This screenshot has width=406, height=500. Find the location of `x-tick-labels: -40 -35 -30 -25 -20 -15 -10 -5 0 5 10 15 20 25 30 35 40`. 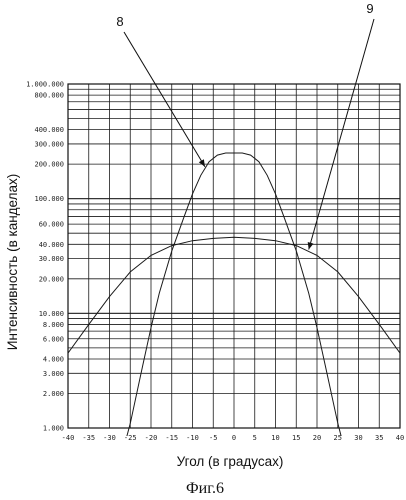

x-tick-labels: -40 -35 -30 -25 -20 -15 -10 -5 0 5 10 15 20 25 30 35 40 is located at coordinates (233, 438).